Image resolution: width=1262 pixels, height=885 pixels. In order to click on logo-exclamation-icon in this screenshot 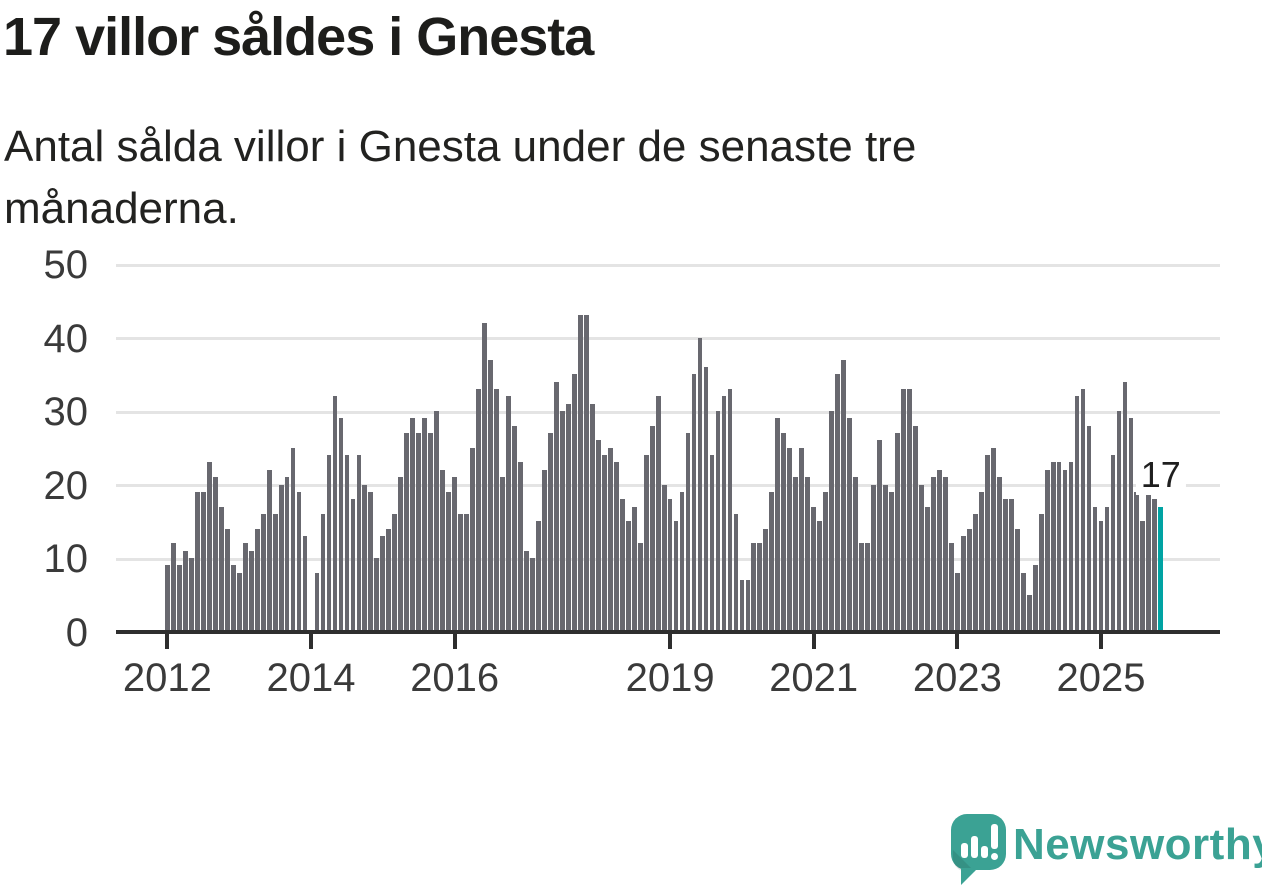, I will do `click(994, 836)`.